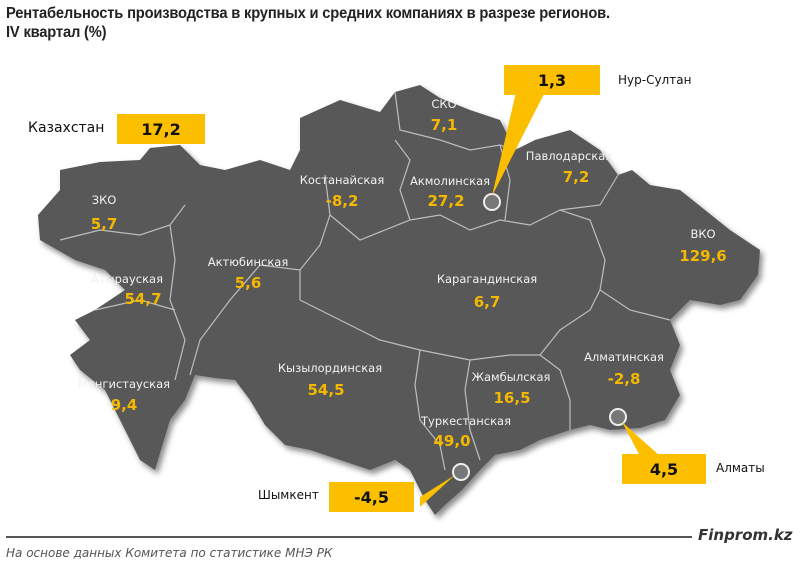 The width and height of the screenshot is (800, 566). Describe the element at coordinates (161, 129) in the screenshot. I see `national-value-box: 17,2` at that location.